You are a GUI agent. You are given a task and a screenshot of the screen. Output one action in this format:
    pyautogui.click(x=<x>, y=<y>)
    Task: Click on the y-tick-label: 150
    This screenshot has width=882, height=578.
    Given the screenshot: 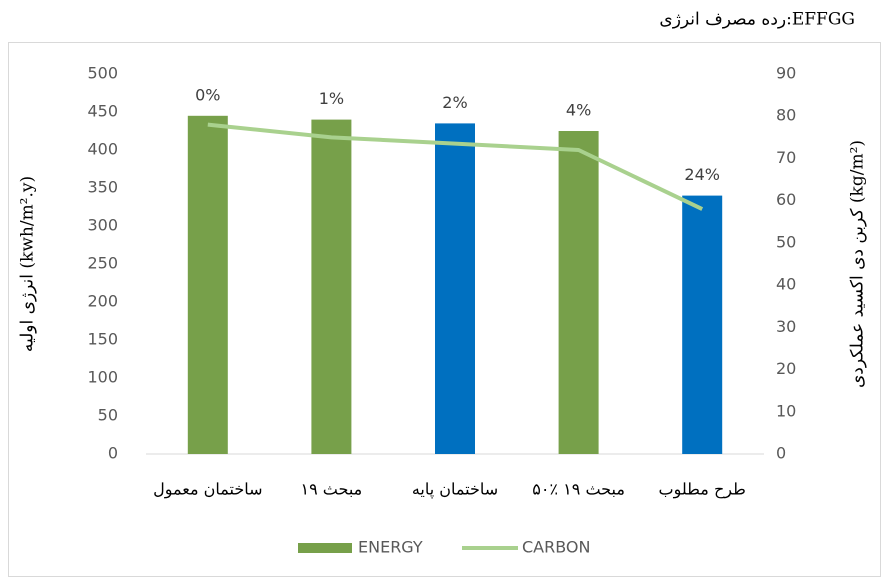 What is the action you would take?
    pyautogui.click(x=102, y=339)
    